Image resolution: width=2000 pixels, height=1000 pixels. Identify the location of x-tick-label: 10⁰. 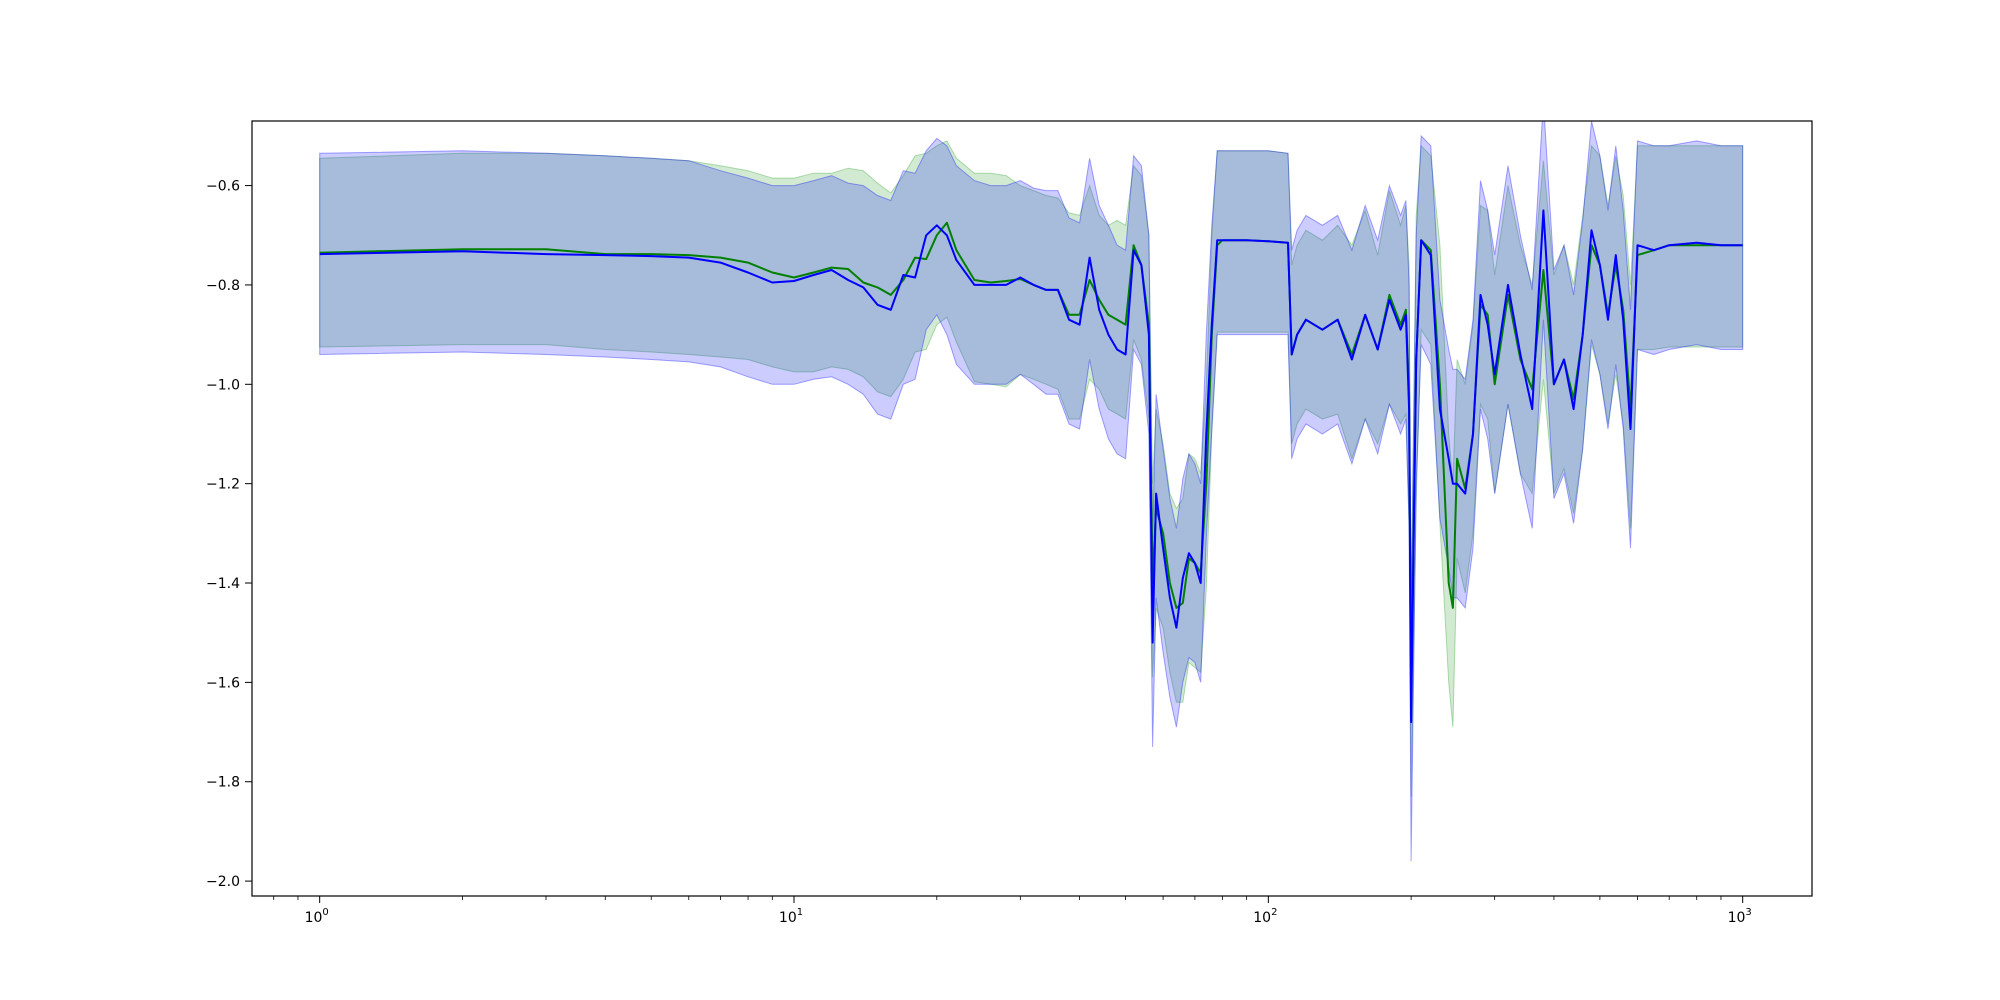
(317, 916).